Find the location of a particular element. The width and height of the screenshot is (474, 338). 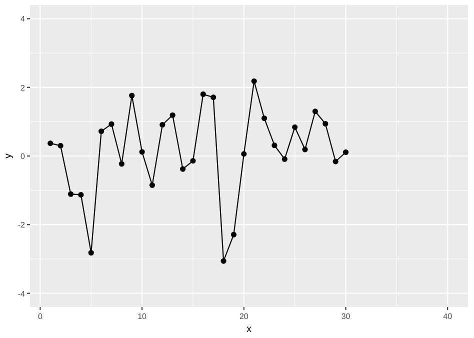

y-tick-label: 4 is located at coordinates (23, 19).